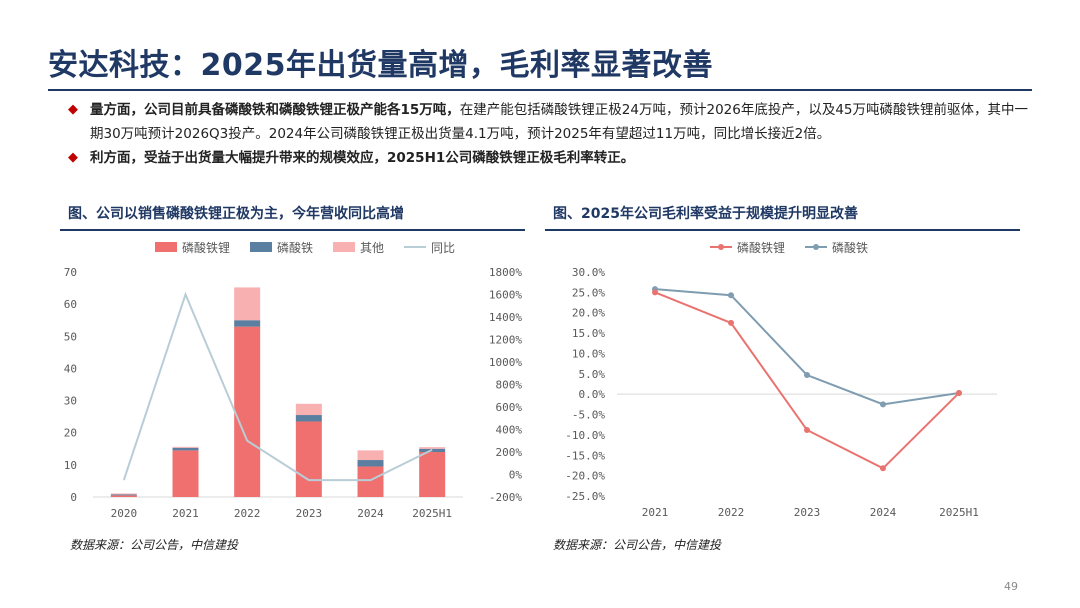 Image resolution: width=1080 pixels, height=608 pixels. I want to click on title-bar: 安达科技：2025年出货量高增，毛利率显著改善, so click(540, 66).